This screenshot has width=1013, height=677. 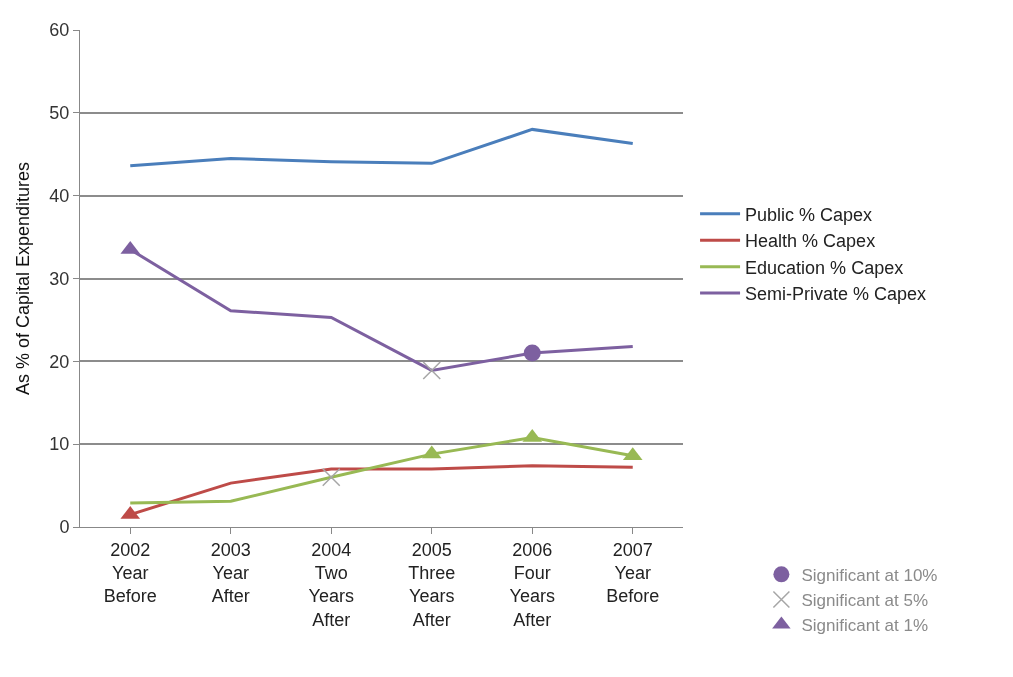 I want to click on x-tick-label: 2005 Three Years After, so click(x=432, y=584).